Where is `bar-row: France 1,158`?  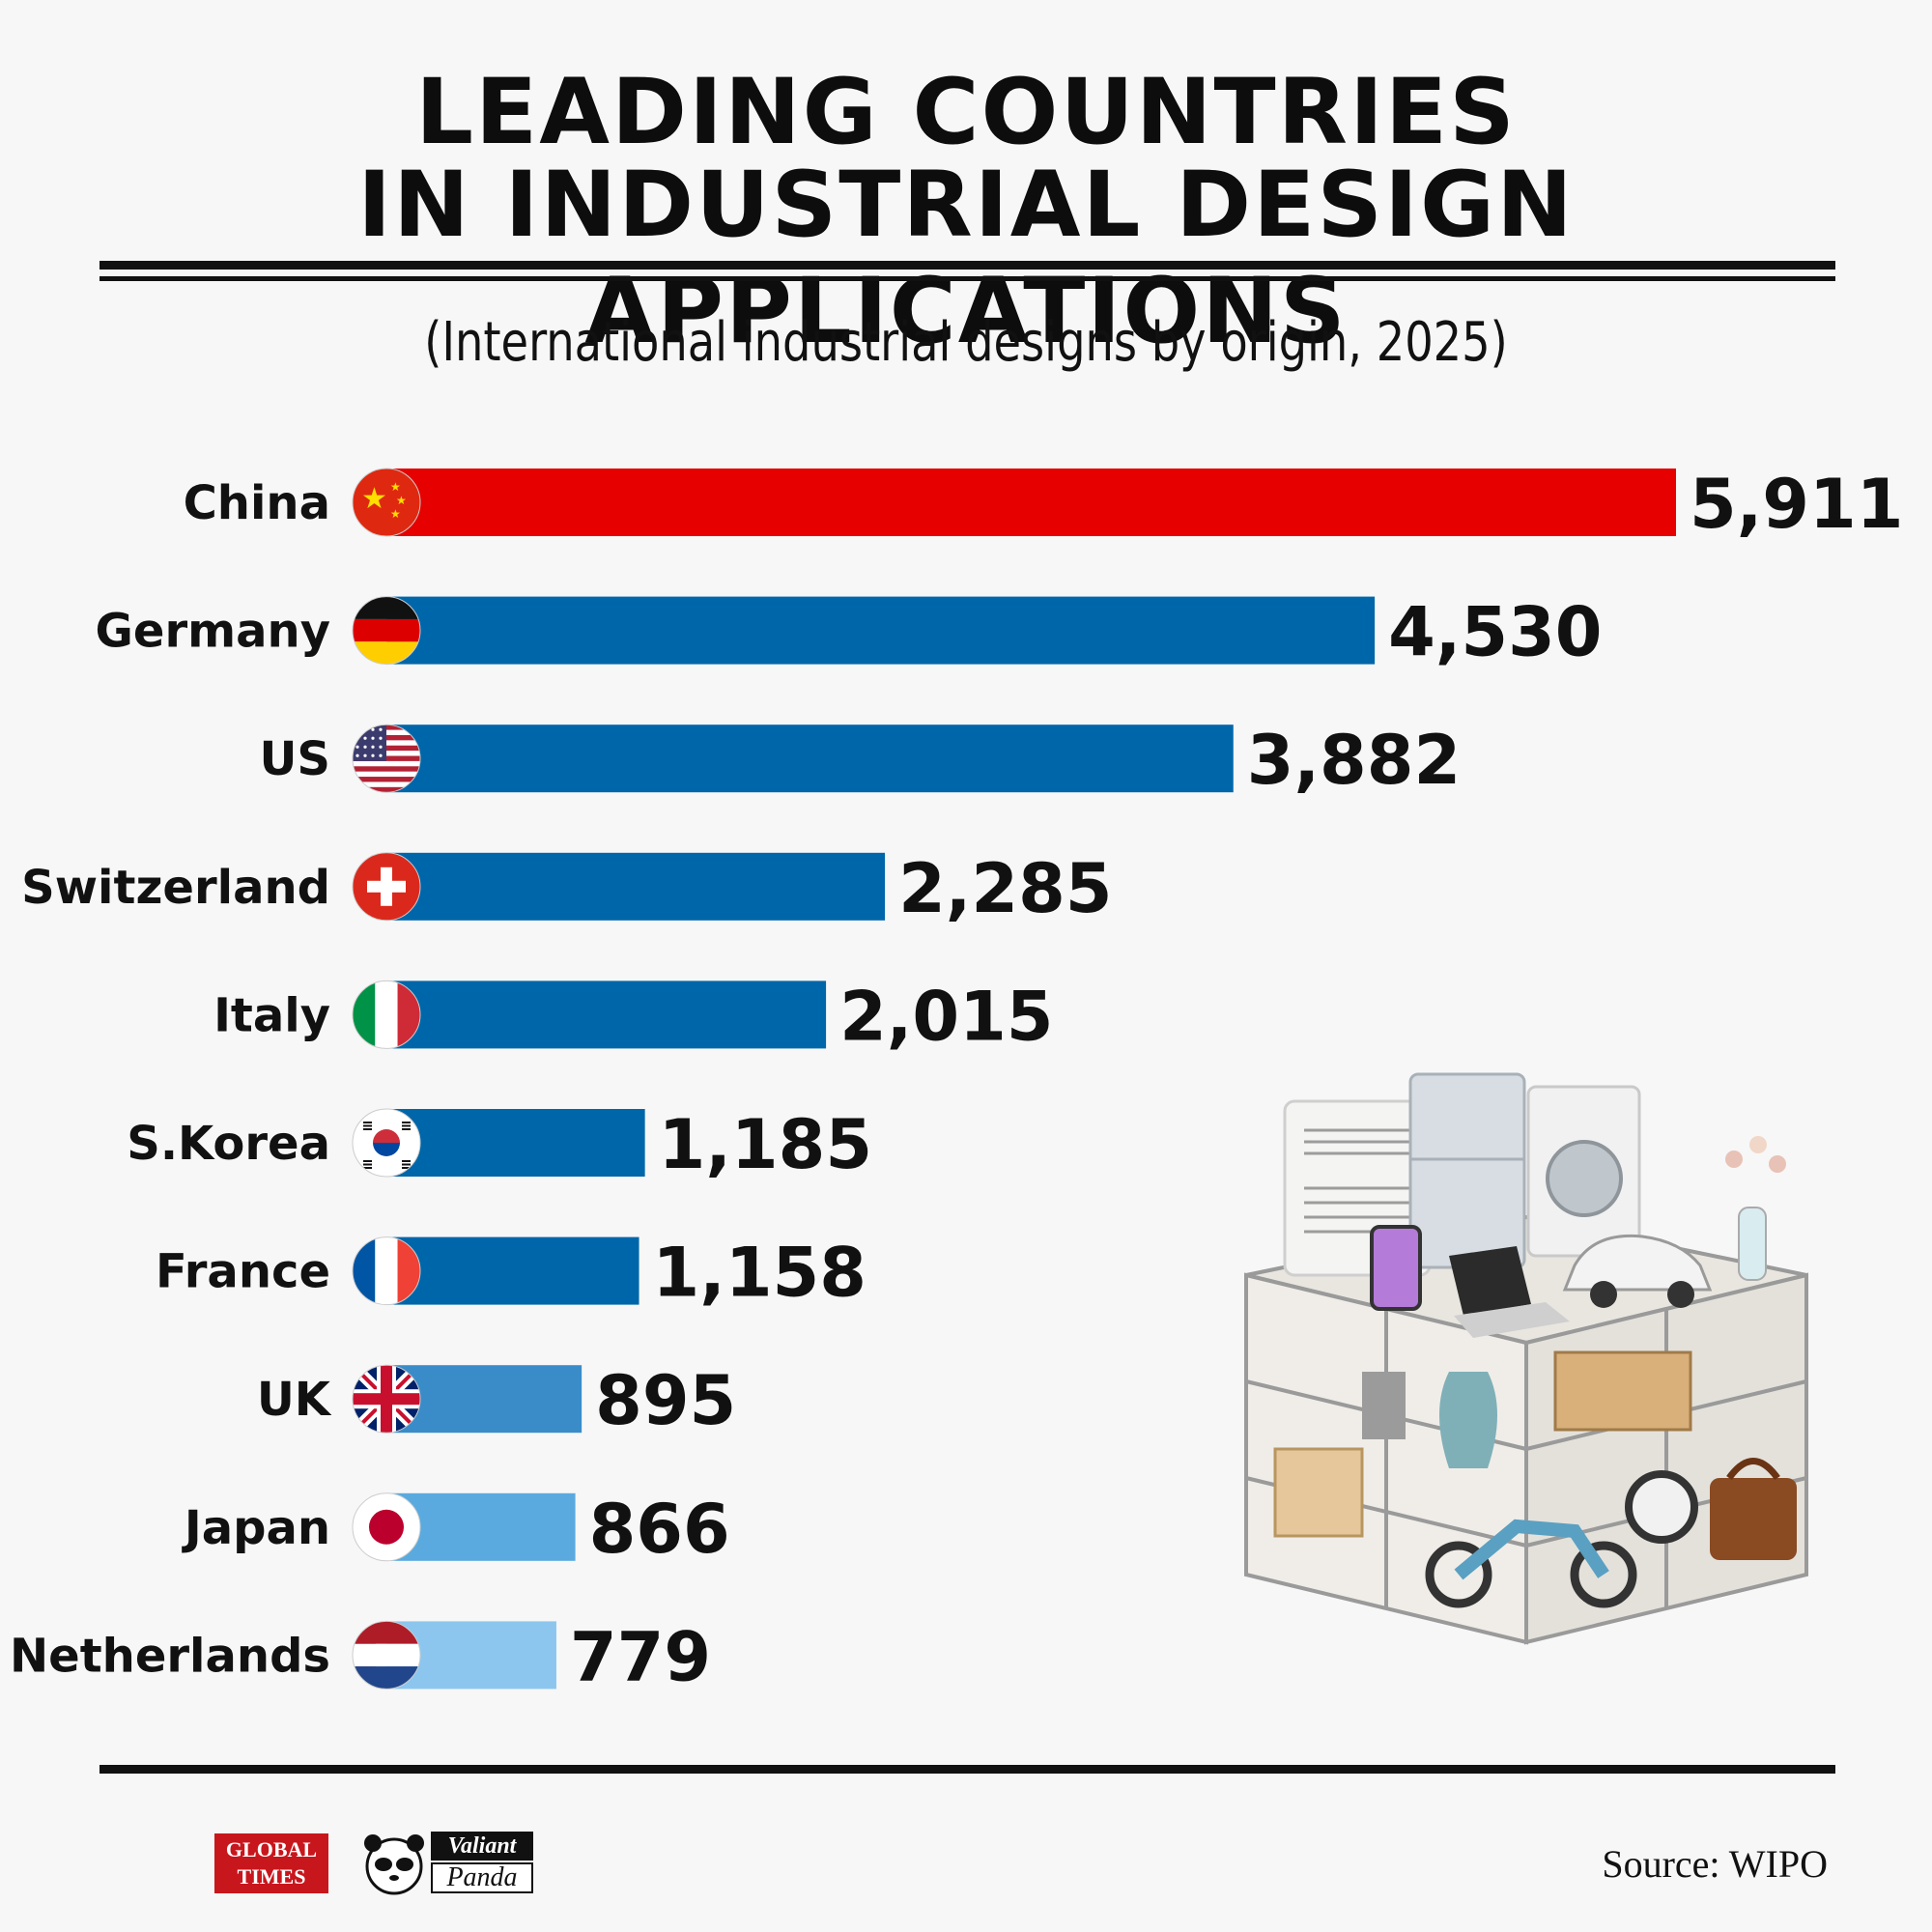
bar-row: France 1,158 is located at coordinates (511, 1273).